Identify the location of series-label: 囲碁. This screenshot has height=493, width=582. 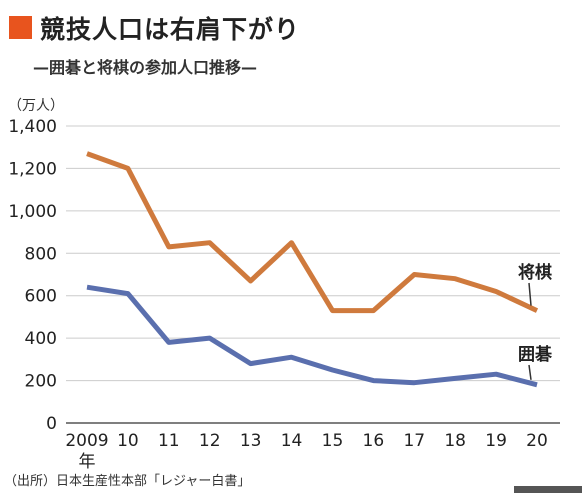
(535, 354).